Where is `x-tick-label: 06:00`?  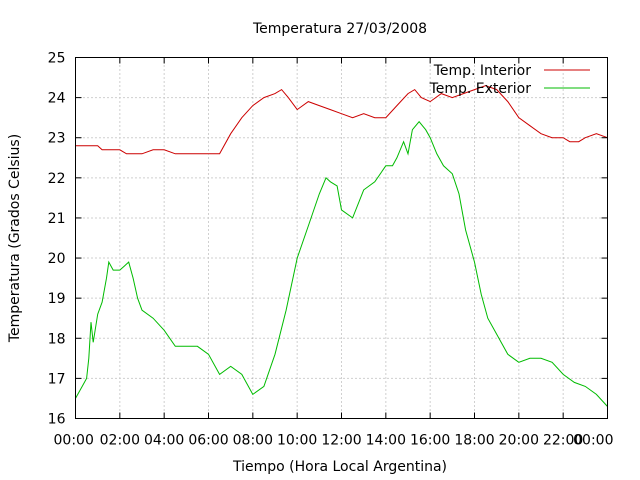
x-tick-label: 06:00 is located at coordinates (208, 441).